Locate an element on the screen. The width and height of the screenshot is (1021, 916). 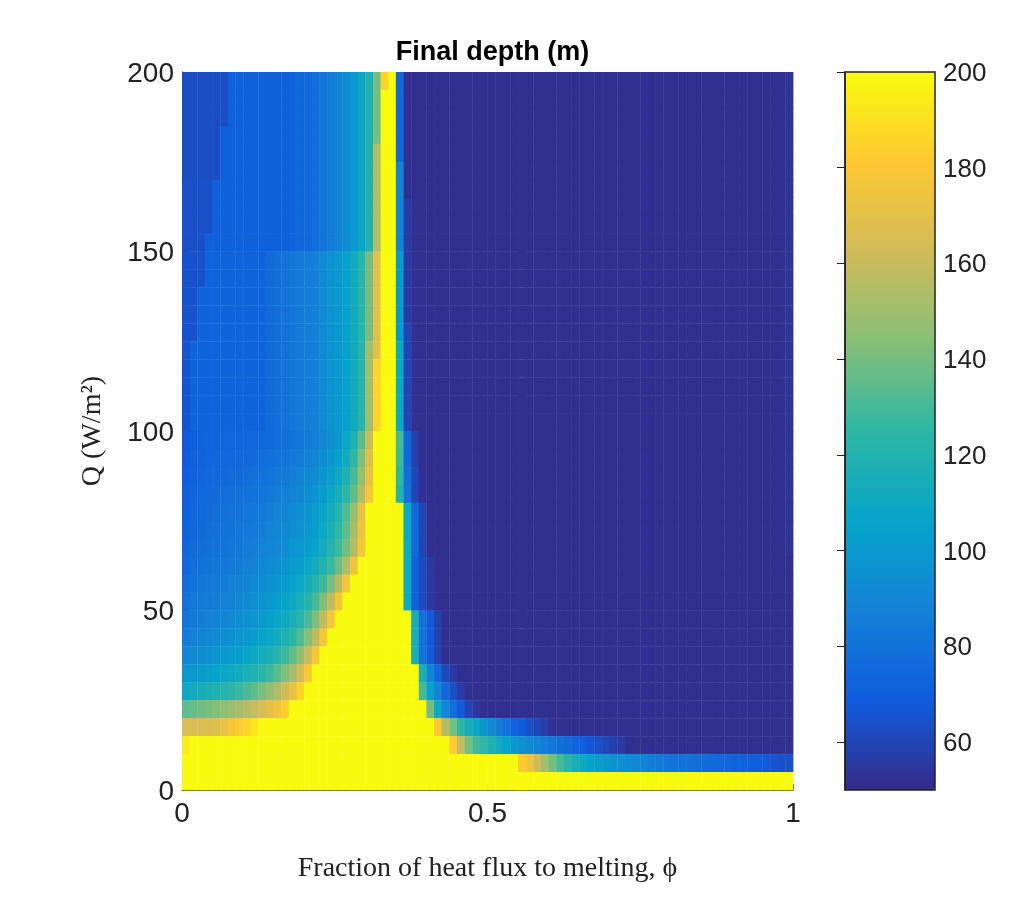
color-bar-label: 80 is located at coordinates (957, 646).